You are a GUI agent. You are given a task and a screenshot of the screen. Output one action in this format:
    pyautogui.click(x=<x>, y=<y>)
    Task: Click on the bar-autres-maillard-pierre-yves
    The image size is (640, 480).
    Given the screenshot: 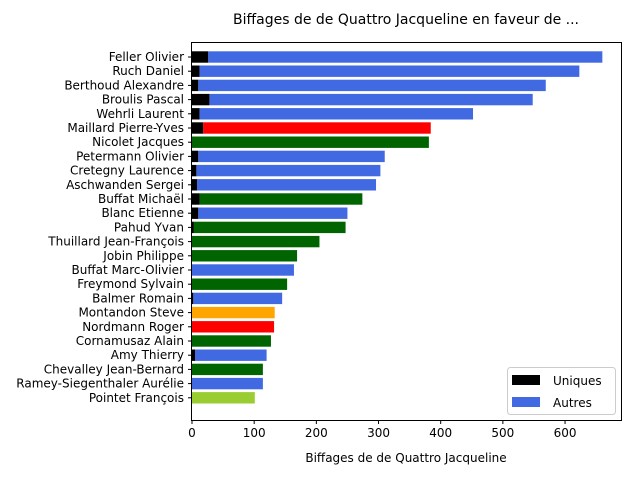 What is the action you would take?
    pyautogui.click(x=317, y=128)
    